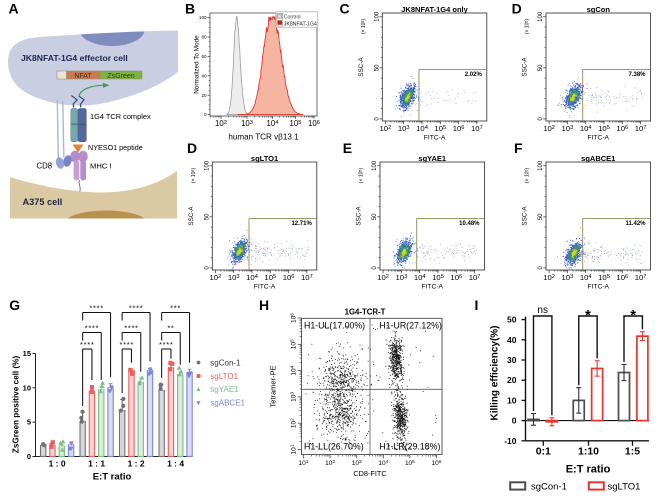 This screenshot has width=660, height=502. What do you see at coordinates (96, 464) in the screenshot?
I see `svg-text: 1 : 1` at bounding box center [96, 464].